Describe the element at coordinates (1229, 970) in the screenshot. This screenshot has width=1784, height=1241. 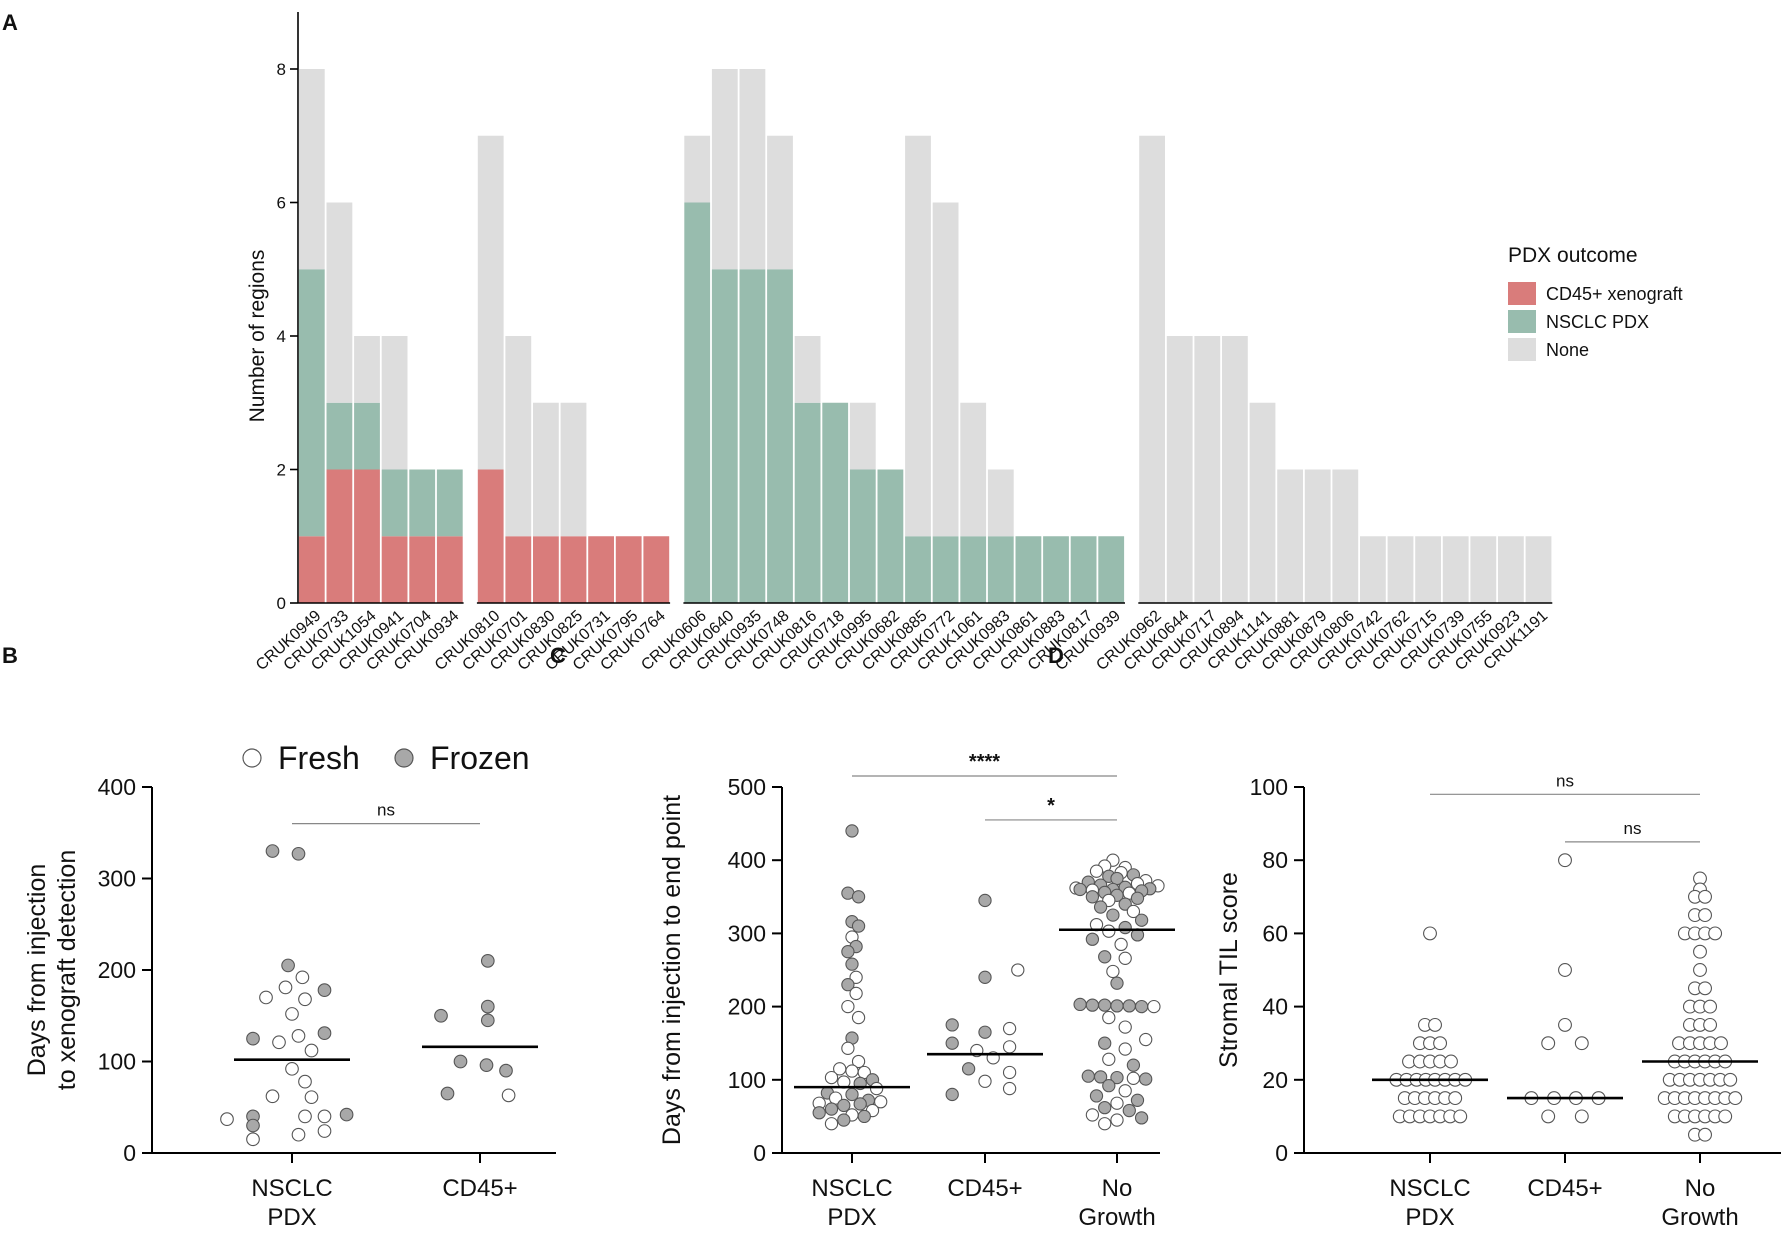
I see `y-axis-label: Stromal TIL score` at that location.